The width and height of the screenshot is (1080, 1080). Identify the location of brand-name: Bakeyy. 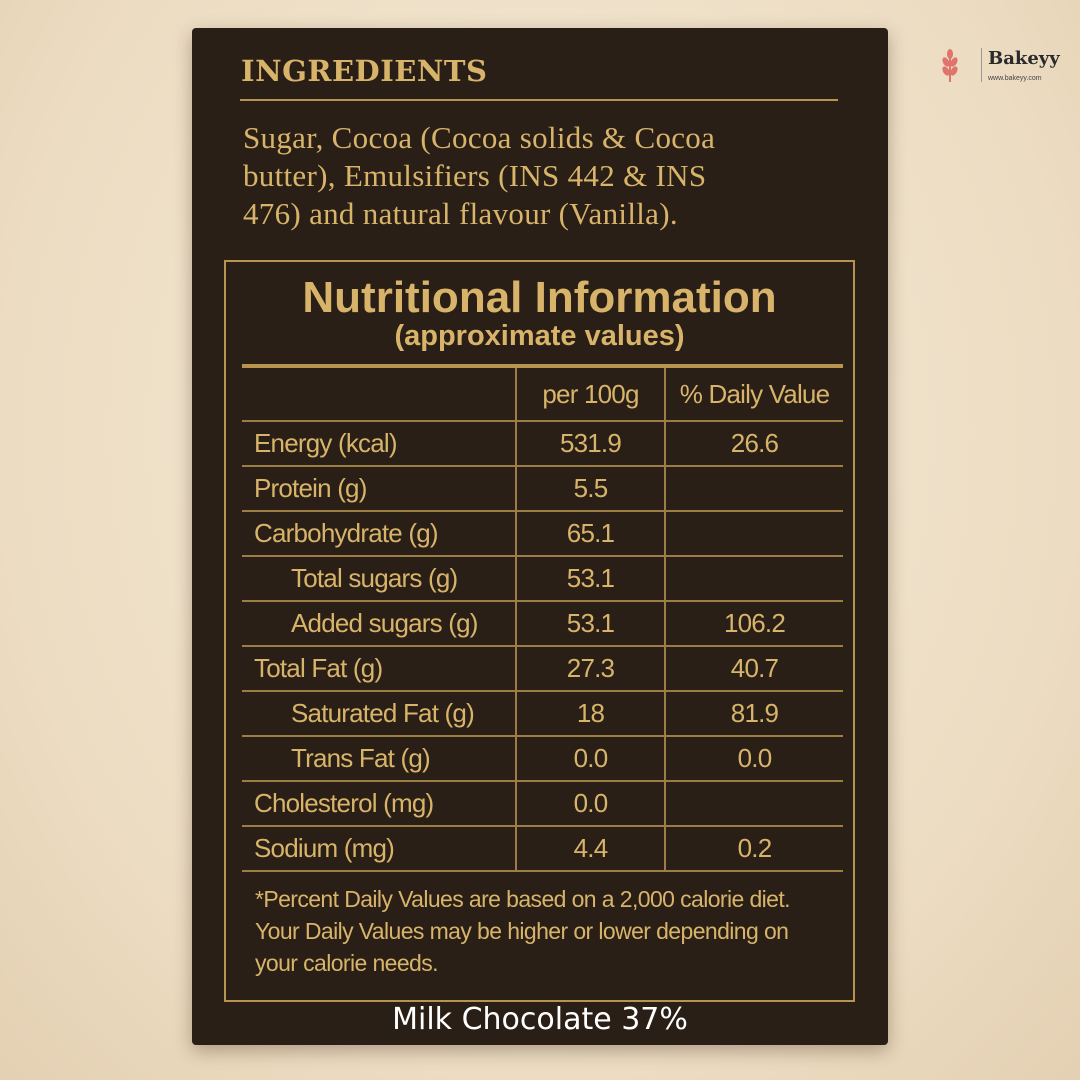
(1024, 58).